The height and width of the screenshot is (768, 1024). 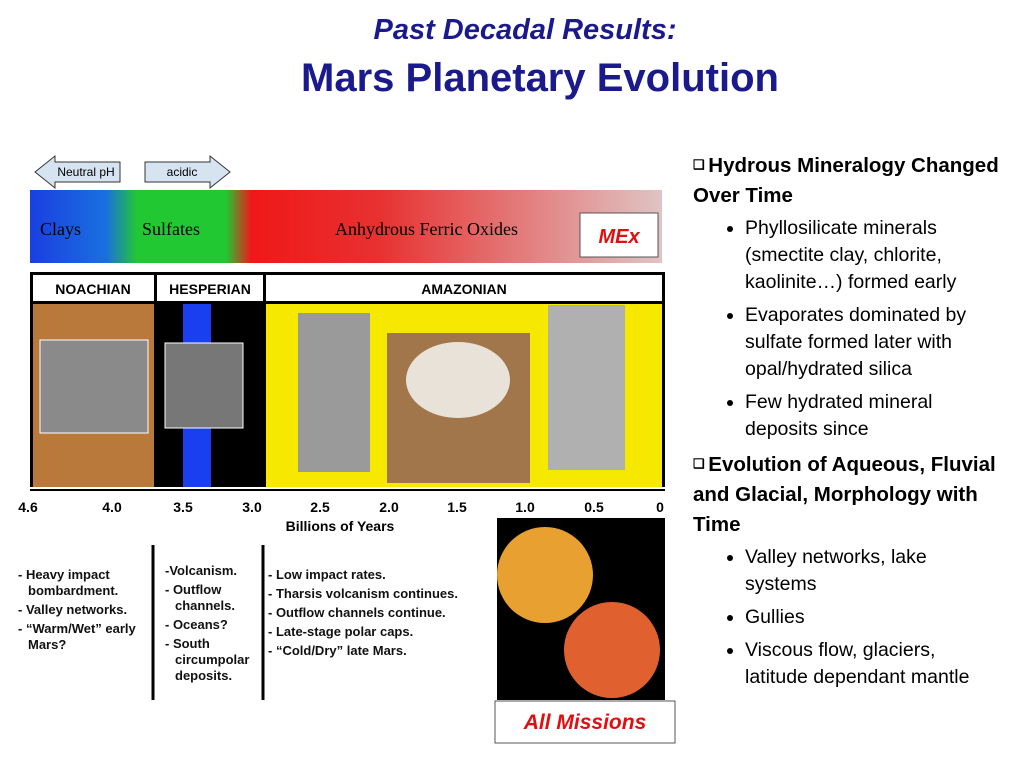 I want to click on era-note: -Volcanism., so click(x=201, y=570).